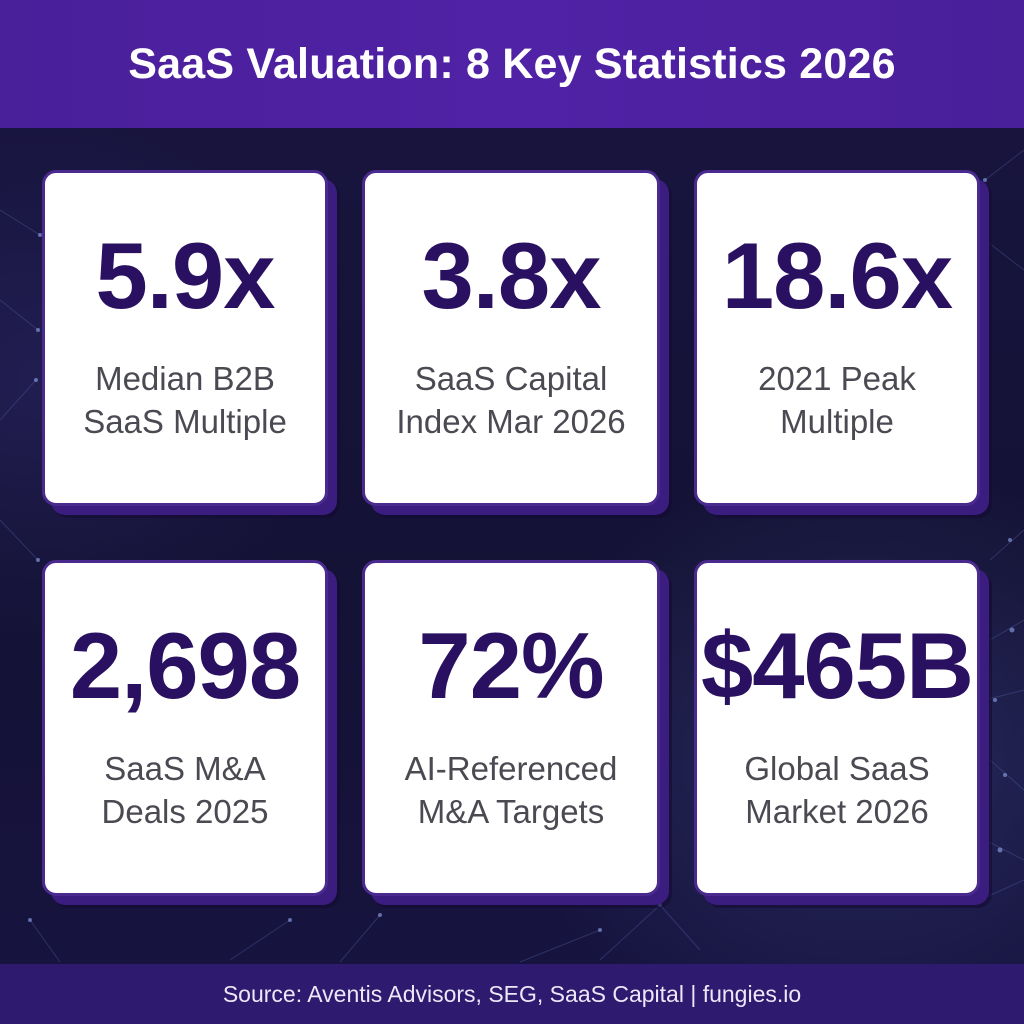 The height and width of the screenshot is (1024, 1024). I want to click on stat-card-ai-targets: 72% AI-Referenced M&A Targets, so click(511, 728).